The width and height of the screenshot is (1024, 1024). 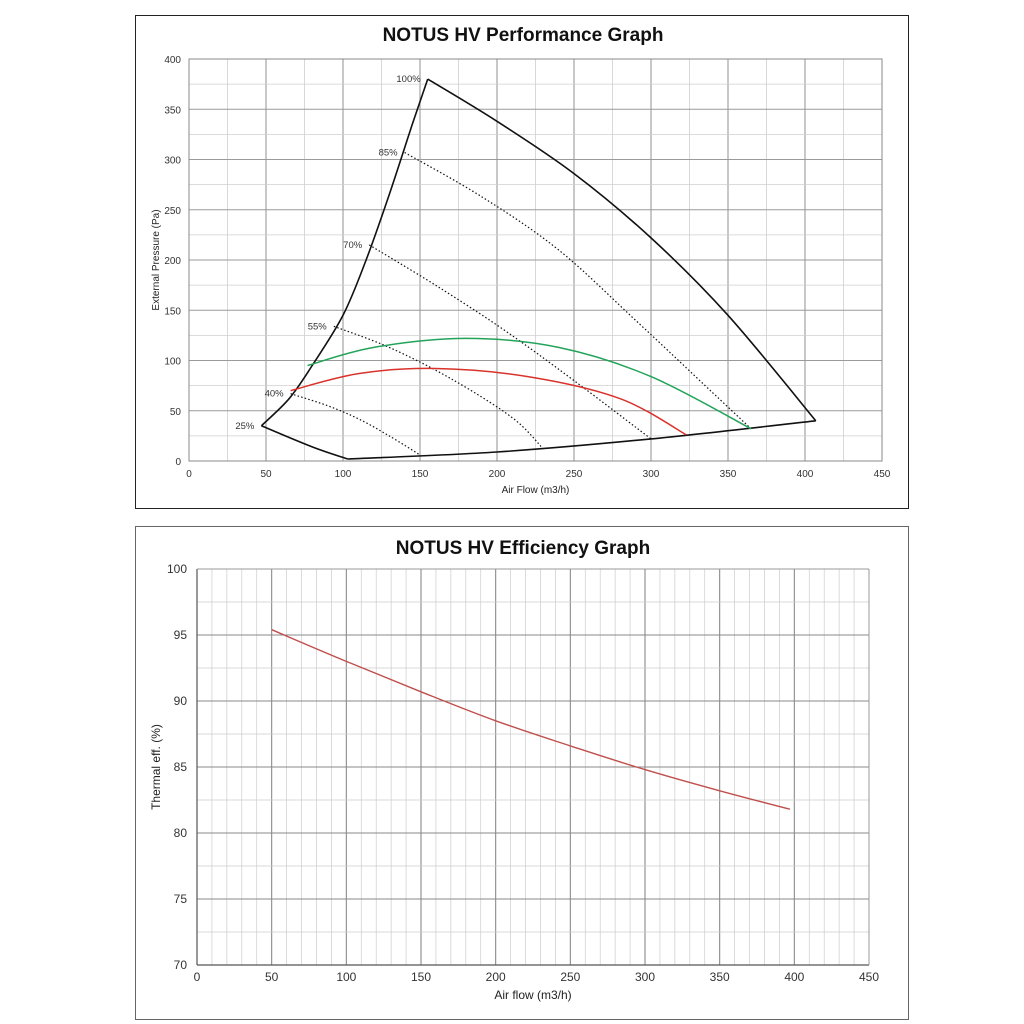 What do you see at coordinates (181, 767) in the screenshot?
I see `y-tick-label: 85` at bounding box center [181, 767].